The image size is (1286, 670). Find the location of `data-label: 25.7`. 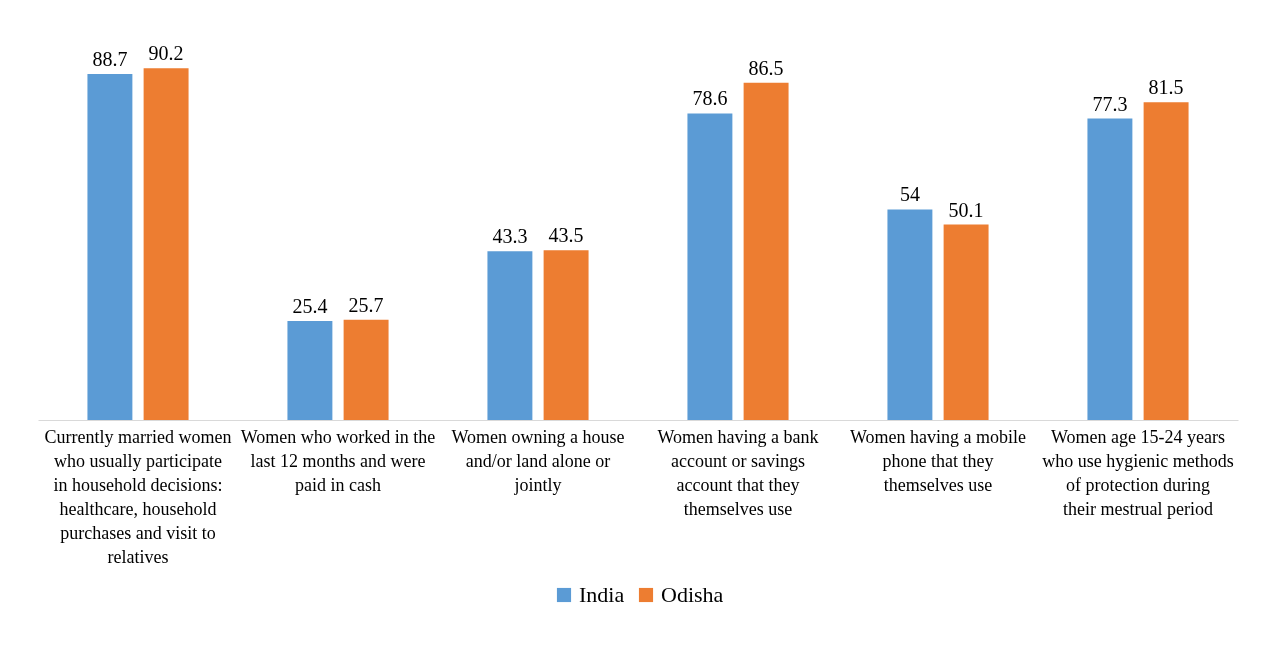

data-label: 25.7 is located at coordinates (366, 304).